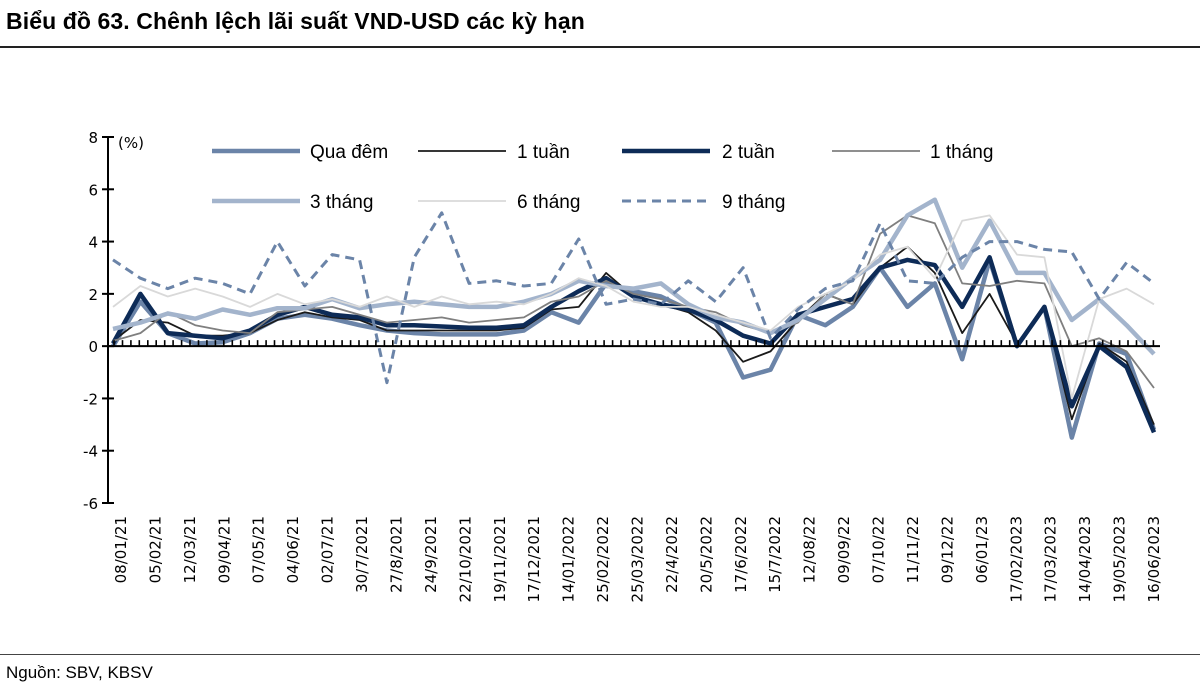 This screenshot has height=694, width=1200. Describe the element at coordinates (961, 152) in the screenshot. I see `legend-label: 1 tháng` at that location.